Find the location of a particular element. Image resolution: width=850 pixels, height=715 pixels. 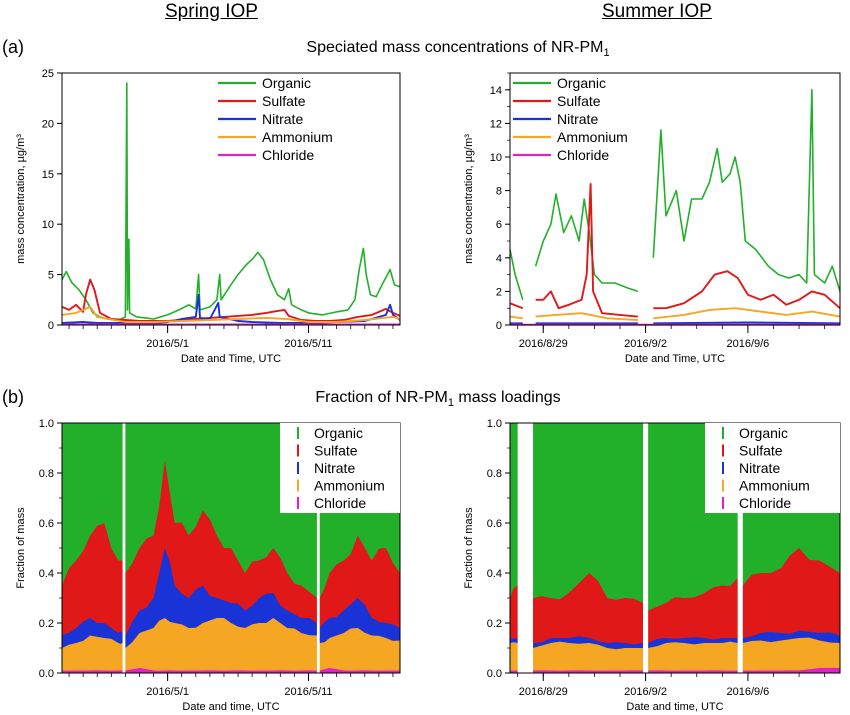

y-tick-label: 12 is located at coordinates (496, 124).